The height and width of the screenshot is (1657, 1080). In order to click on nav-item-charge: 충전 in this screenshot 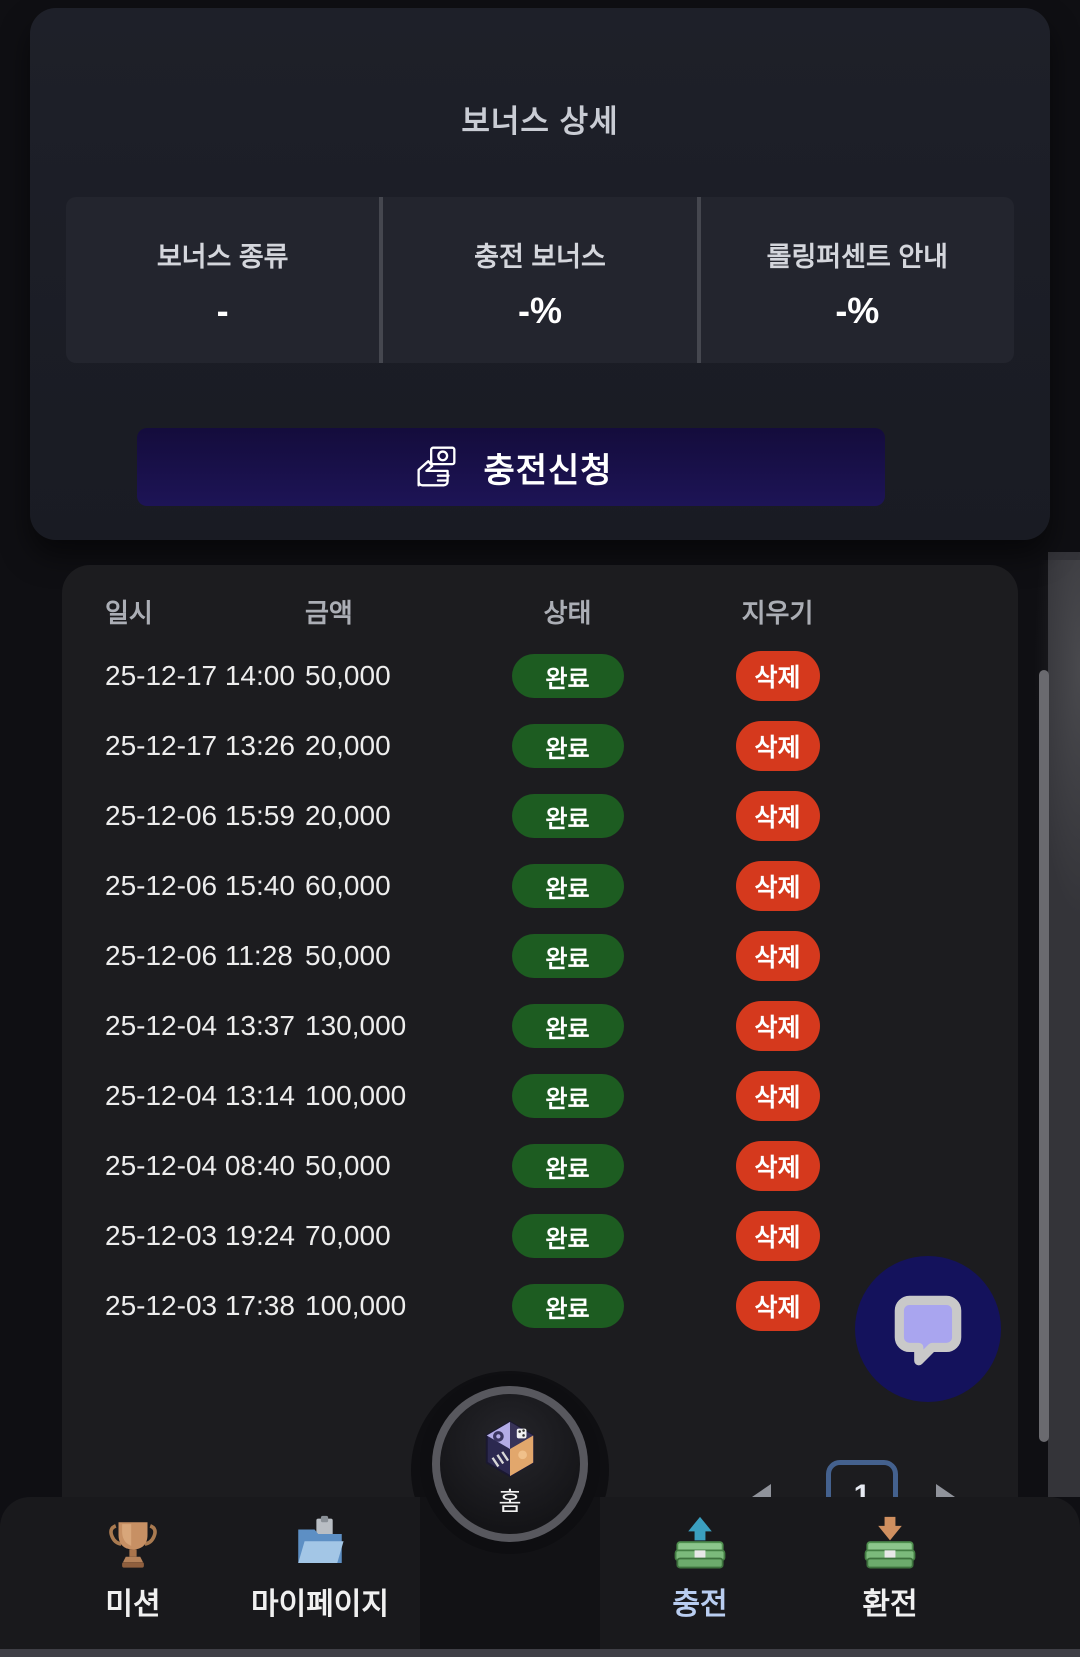, I will do `click(700, 1577)`.